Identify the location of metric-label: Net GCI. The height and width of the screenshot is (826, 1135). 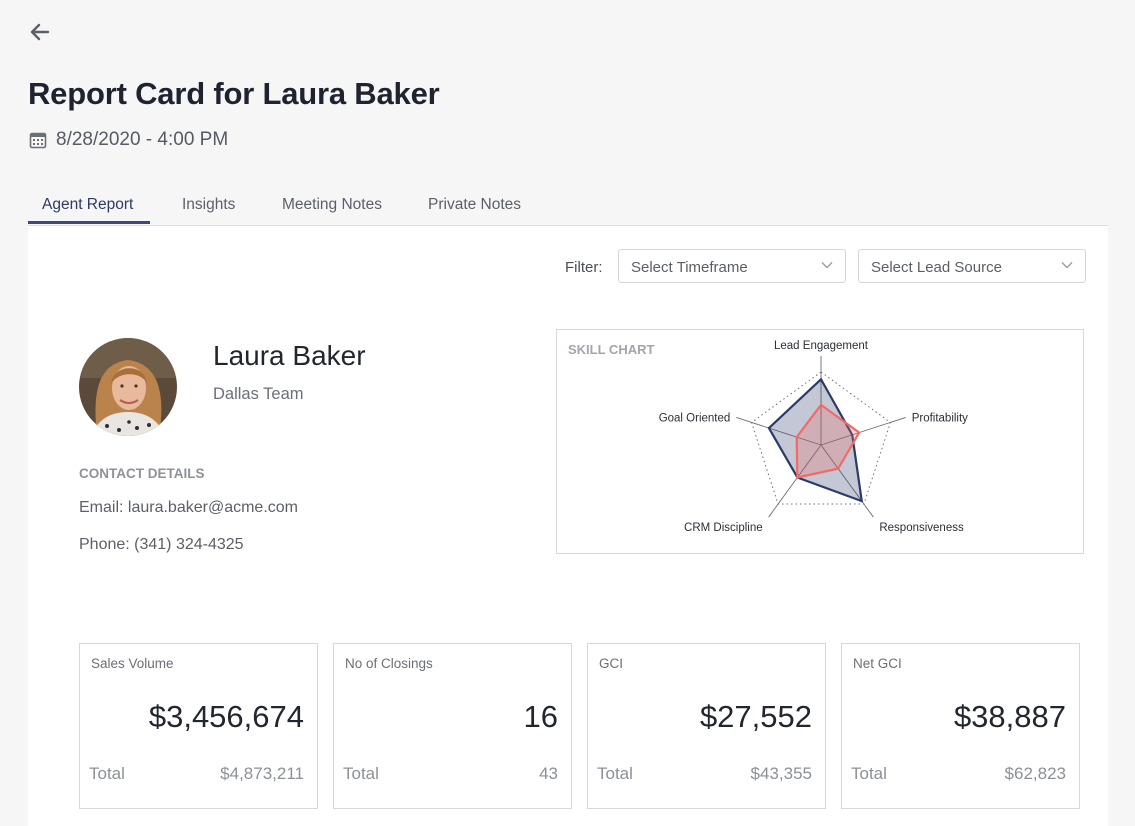
(877, 663).